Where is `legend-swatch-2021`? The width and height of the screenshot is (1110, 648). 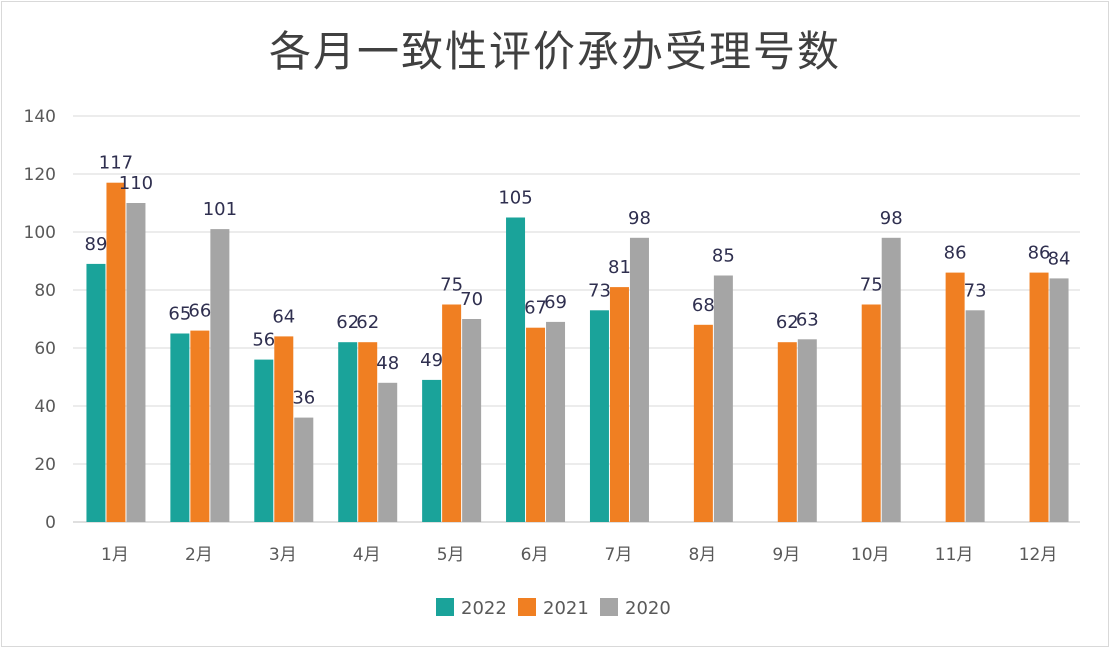
legend-swatch-2021 is located at coordinates (527, 607).